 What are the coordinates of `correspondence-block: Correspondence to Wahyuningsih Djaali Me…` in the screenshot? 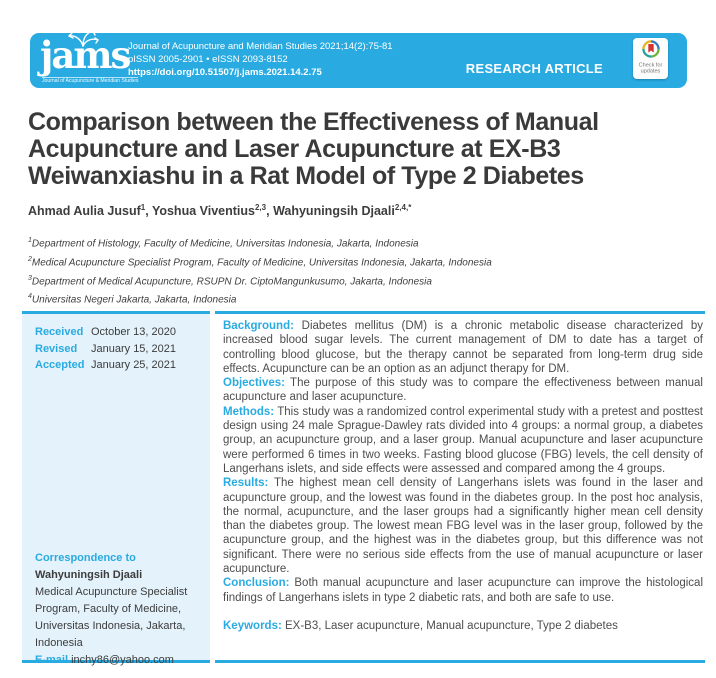 It's located at (115, 609).